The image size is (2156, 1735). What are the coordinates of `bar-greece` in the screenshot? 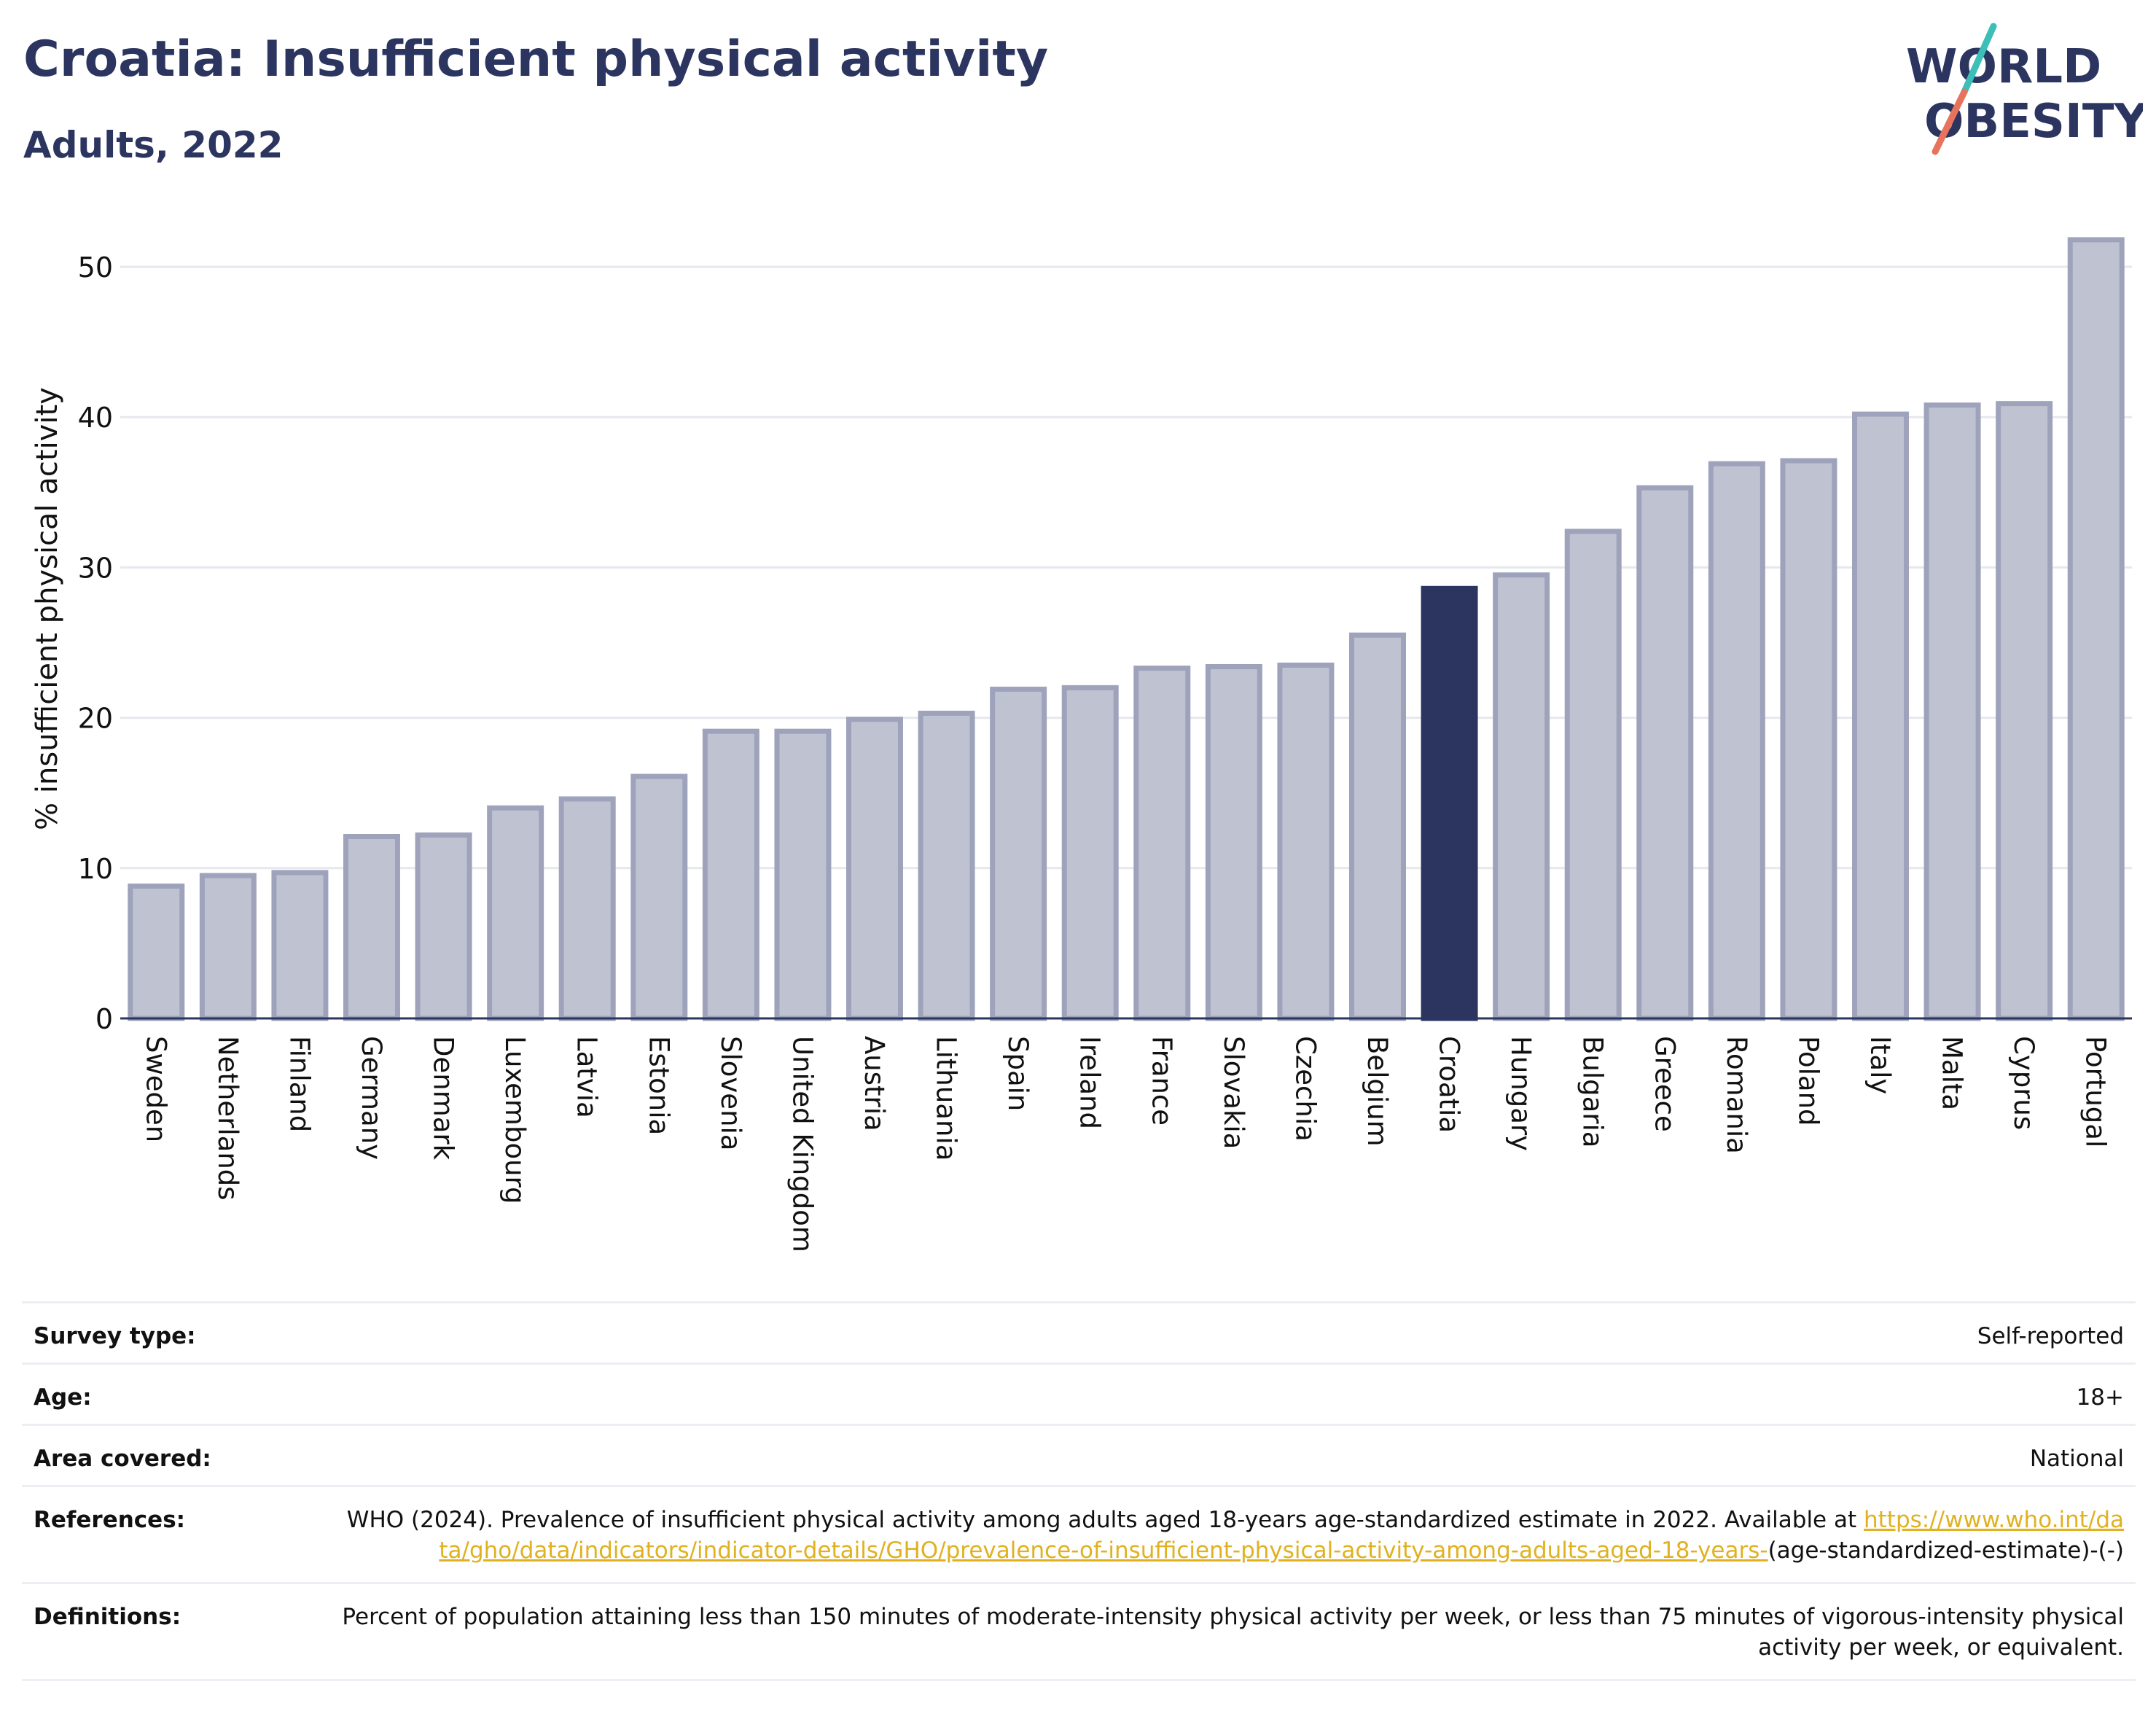 It's located at (1665, 753).